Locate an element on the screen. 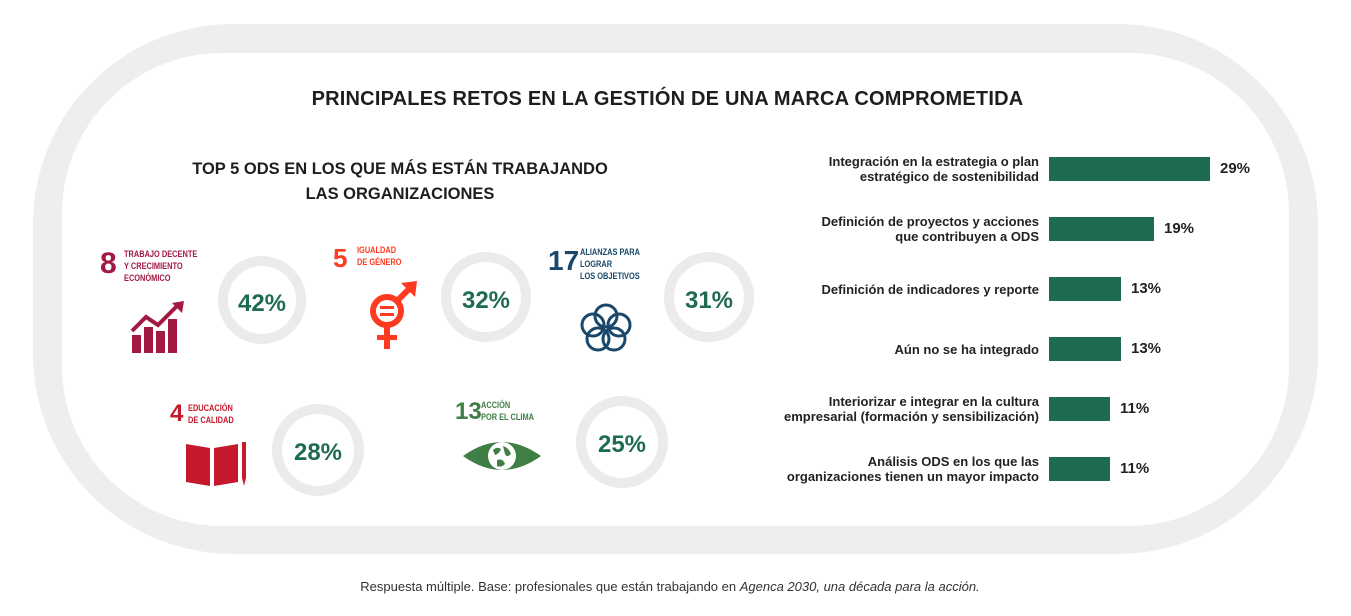 The width and height of the screenshot is (1351, 616). ods-17-block: 17 ALIANZAS PARA LOGRAR LOS OBJETIVOS is located at coordinates (608, 298).